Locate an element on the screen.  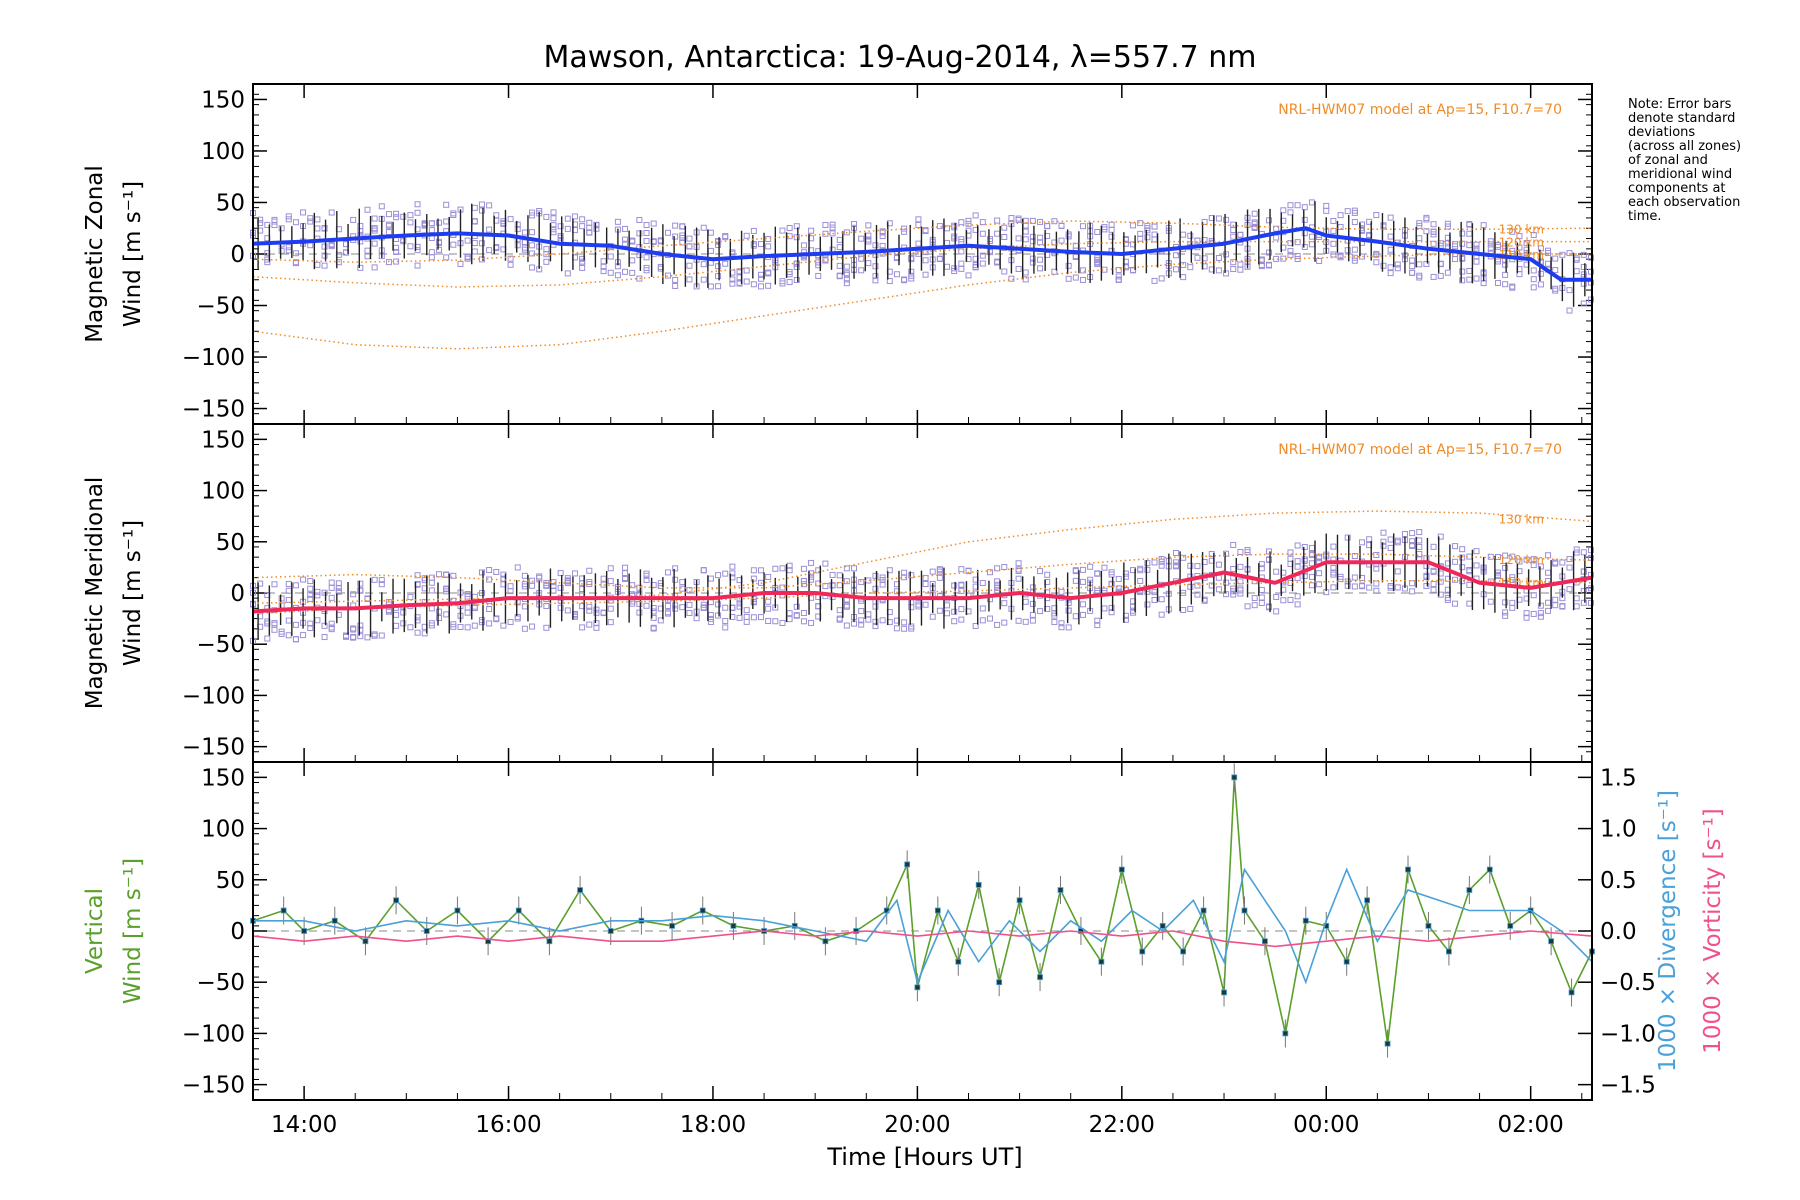
y2-tick-label: 0.5 is located at coordinates (1618, 881).